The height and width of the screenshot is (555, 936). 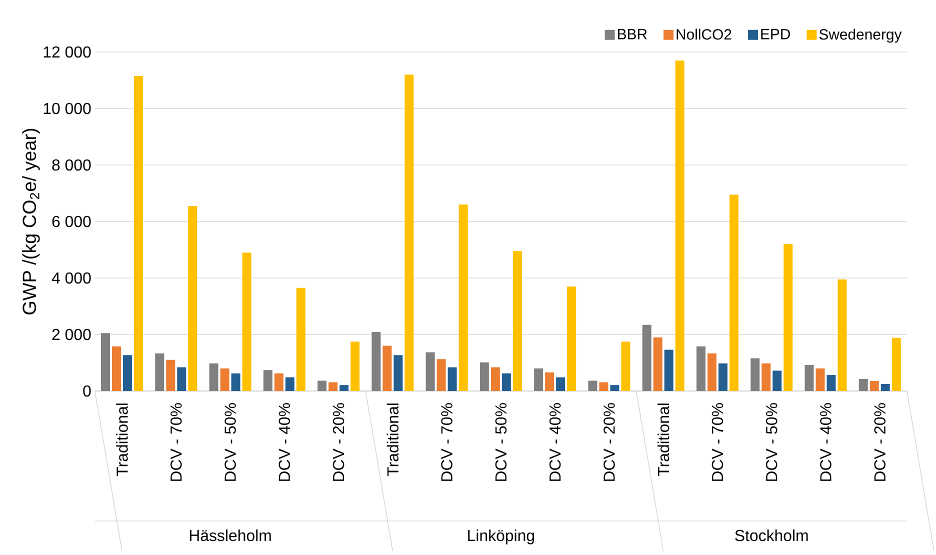 I want to click on y-tick-label: 12 000, so click(x=67, y=52).